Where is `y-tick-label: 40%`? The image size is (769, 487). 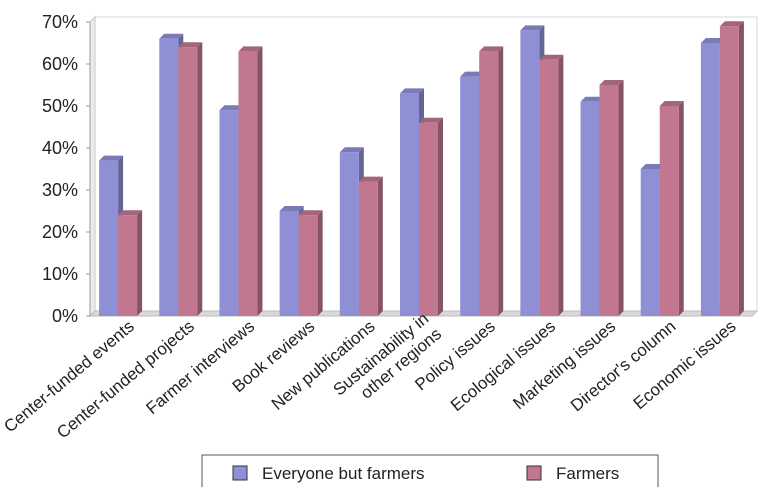
y-tick-label: 40% is located at coordinates (60, 148).